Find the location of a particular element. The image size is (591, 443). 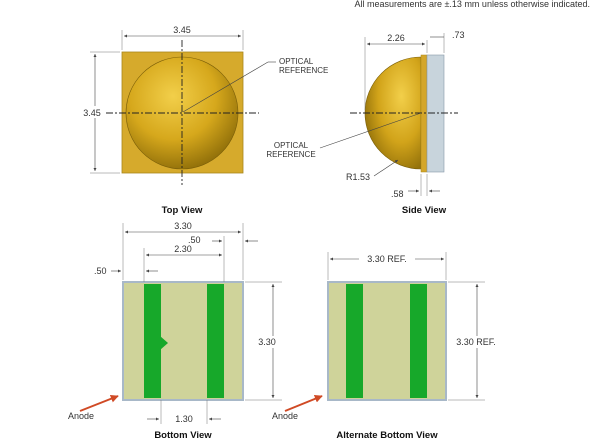

bottom-view-anode-arrow is located at coordinates (99, 403).